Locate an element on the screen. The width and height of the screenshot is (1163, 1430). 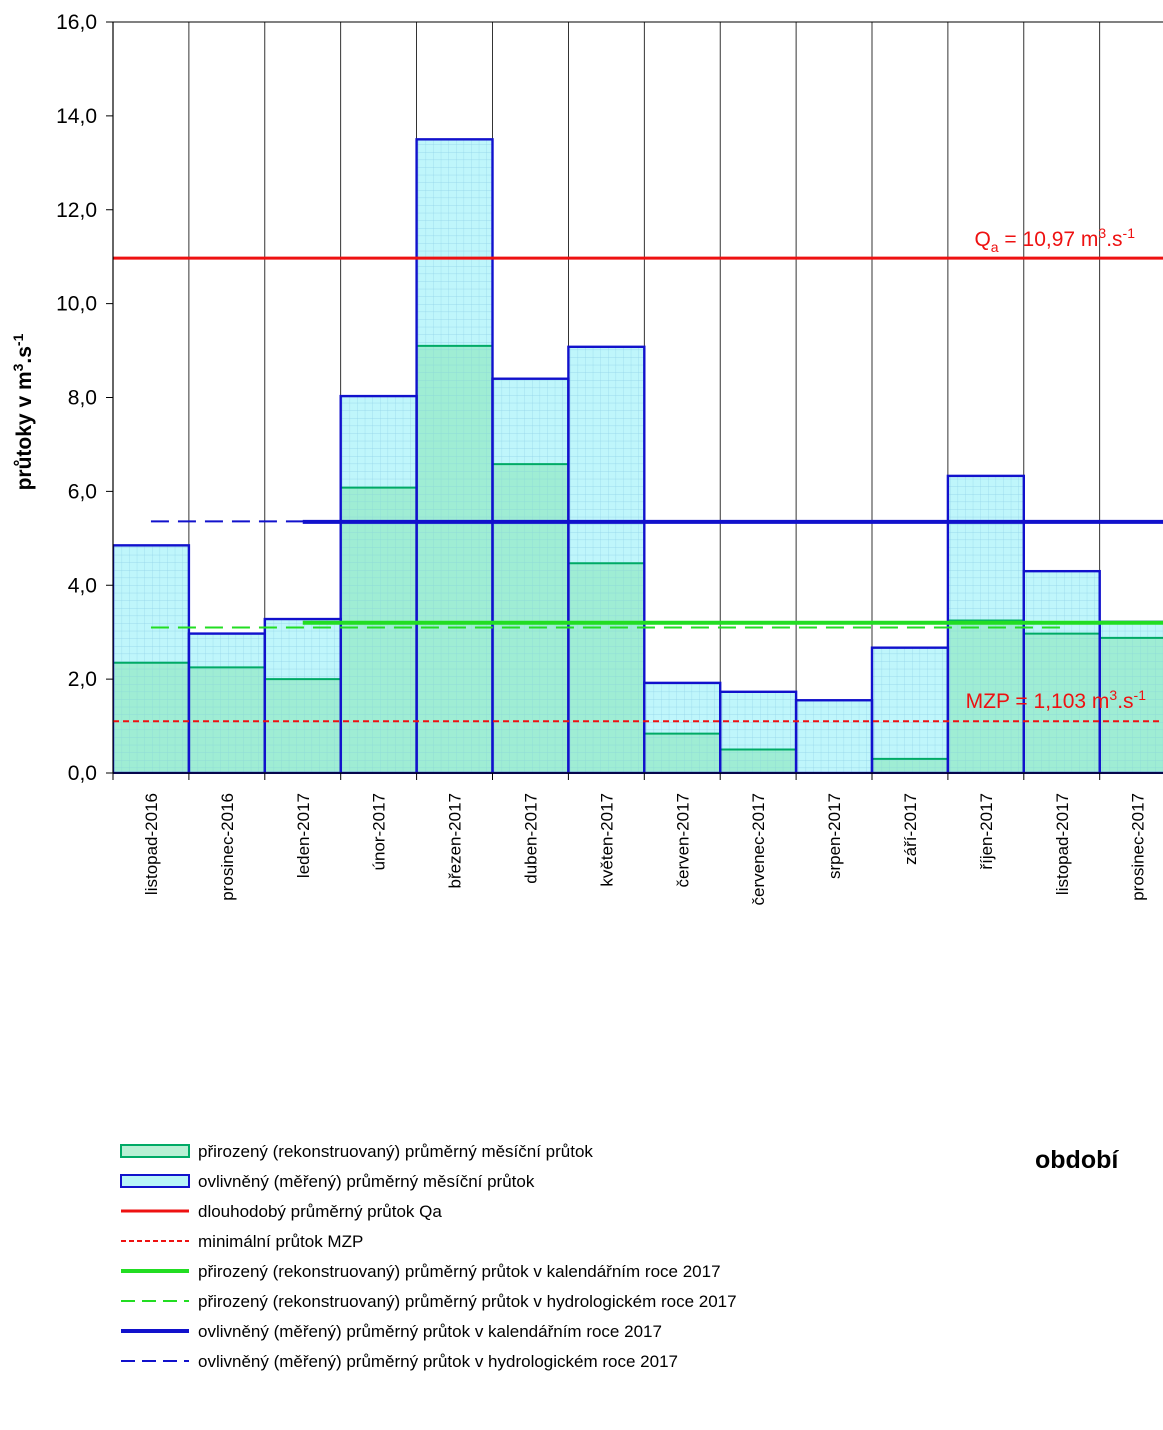
x-tick-label: květen-2017 is located at coordinates (606, 840).